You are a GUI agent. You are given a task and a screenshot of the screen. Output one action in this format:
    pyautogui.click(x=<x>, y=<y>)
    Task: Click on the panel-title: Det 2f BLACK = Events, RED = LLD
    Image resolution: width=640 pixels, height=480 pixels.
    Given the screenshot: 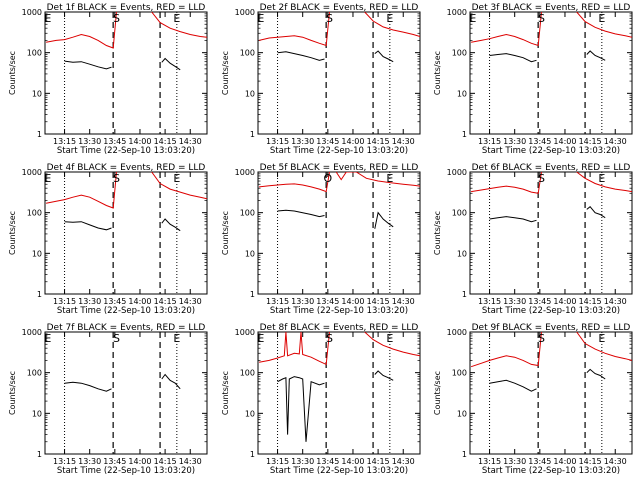 What is the action you would take?
    pyautogui.click(x=339, y=8)
    